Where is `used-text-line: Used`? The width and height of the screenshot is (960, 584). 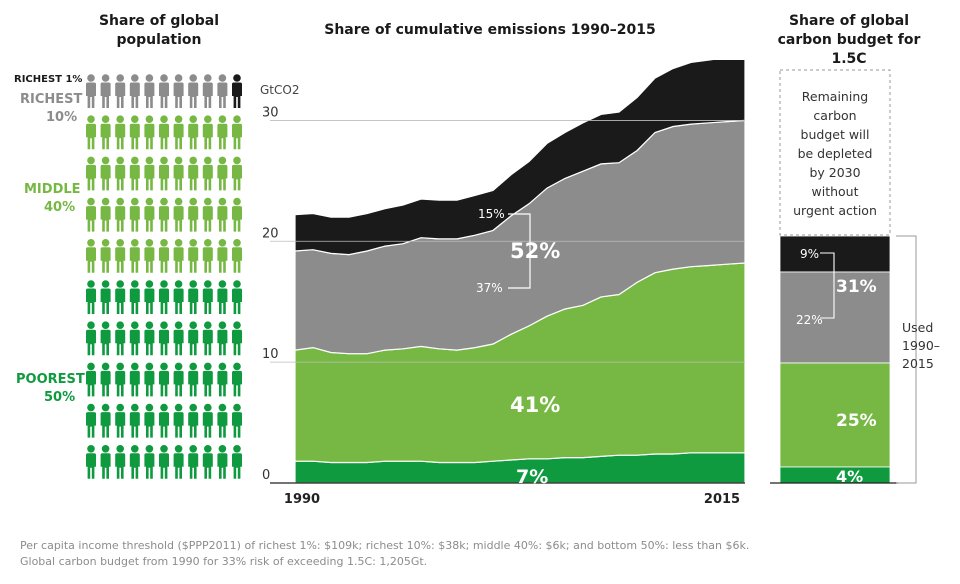
used-text-line: Used is located at coordinates (917, 327).